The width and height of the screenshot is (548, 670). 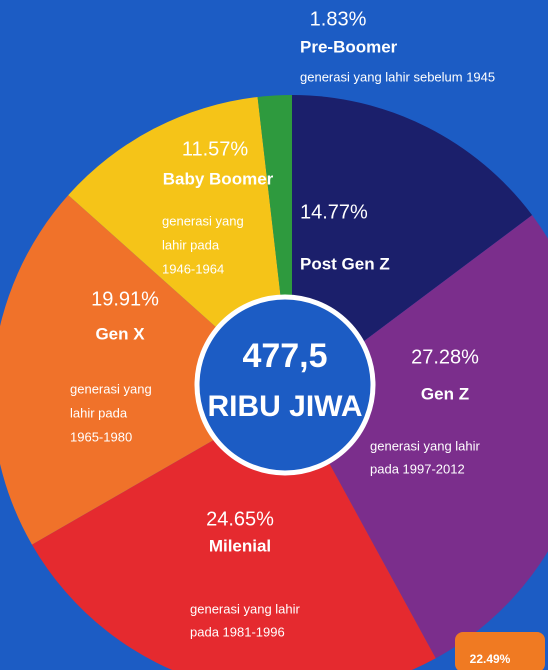 I want to click on description: 1965-1980, so click(x=101, y=436).